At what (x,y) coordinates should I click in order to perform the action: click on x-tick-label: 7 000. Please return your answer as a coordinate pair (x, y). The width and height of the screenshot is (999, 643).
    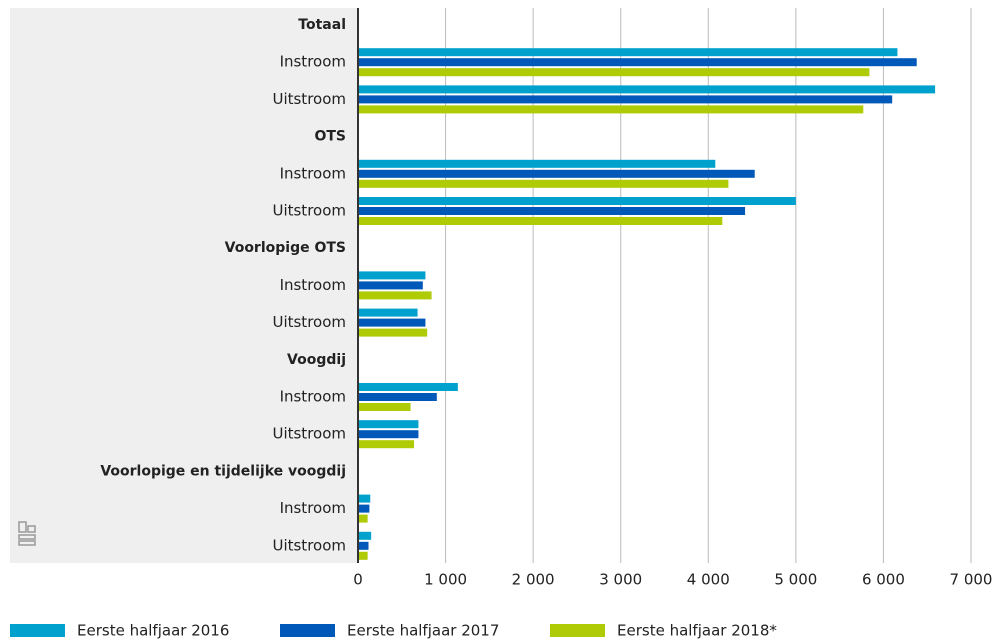
    Looking at the image, I should click on (971, 580).